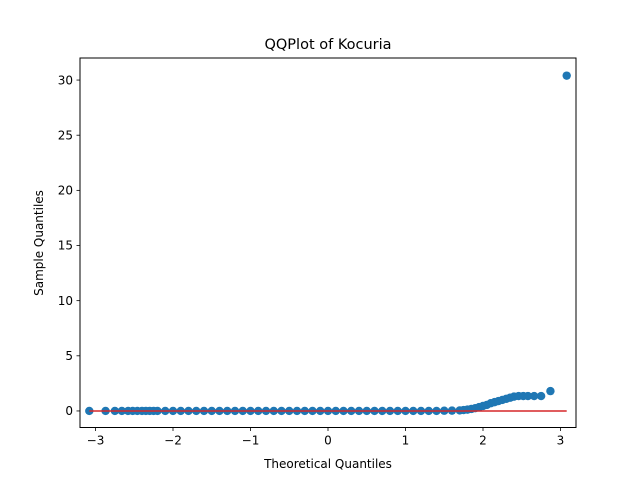 This screenshot has height=480, width=640. Describe the element at coordinates (65, 80) in the screenshot. I see `y-tick-label: 30` at that location.